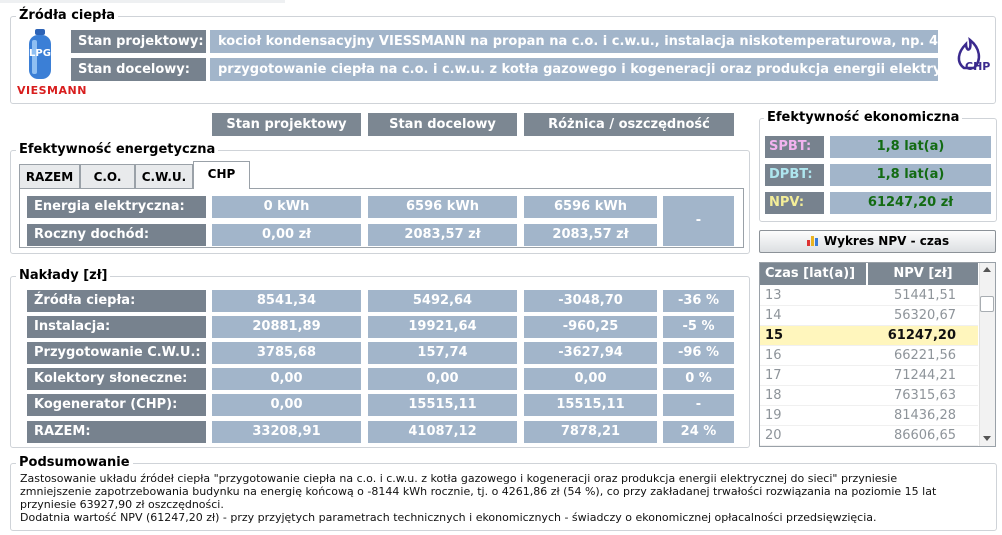  What do you see at coordinates (698, 432) in the screenshot?
I see `cost-total-percent: 24 %` at bounding box center [698, 432].